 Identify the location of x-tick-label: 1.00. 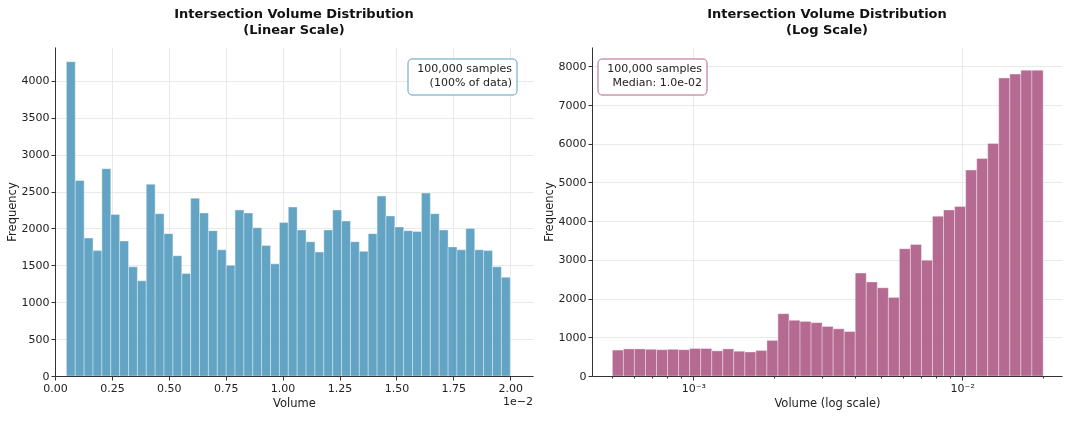
(283, 388).